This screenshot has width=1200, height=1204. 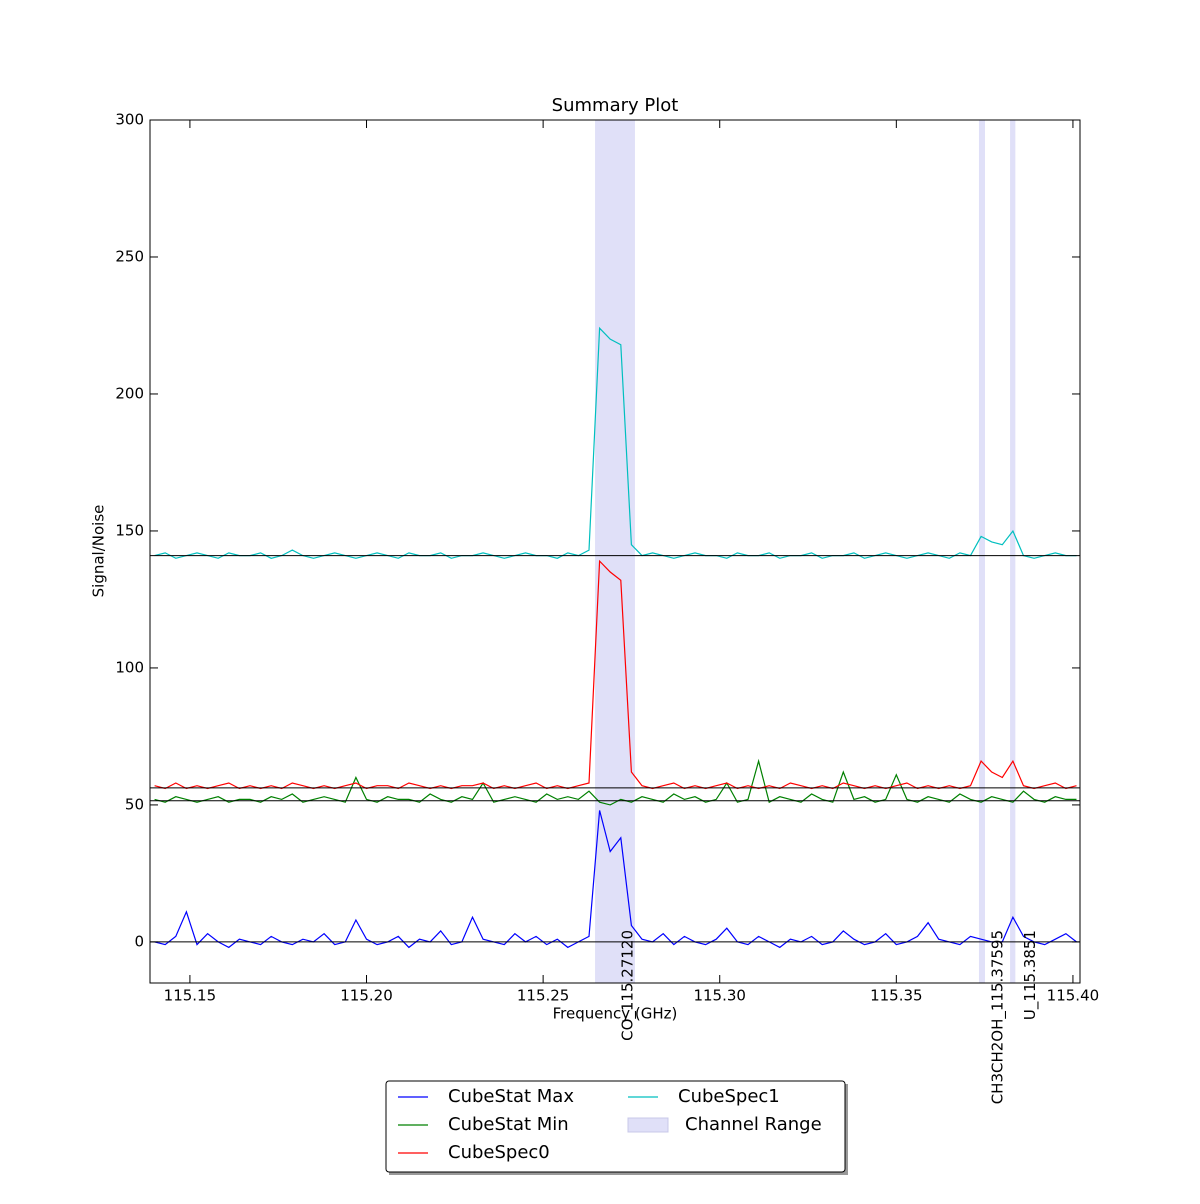 I want to click on y-tick-label: 200, so click(x=129, y=393).